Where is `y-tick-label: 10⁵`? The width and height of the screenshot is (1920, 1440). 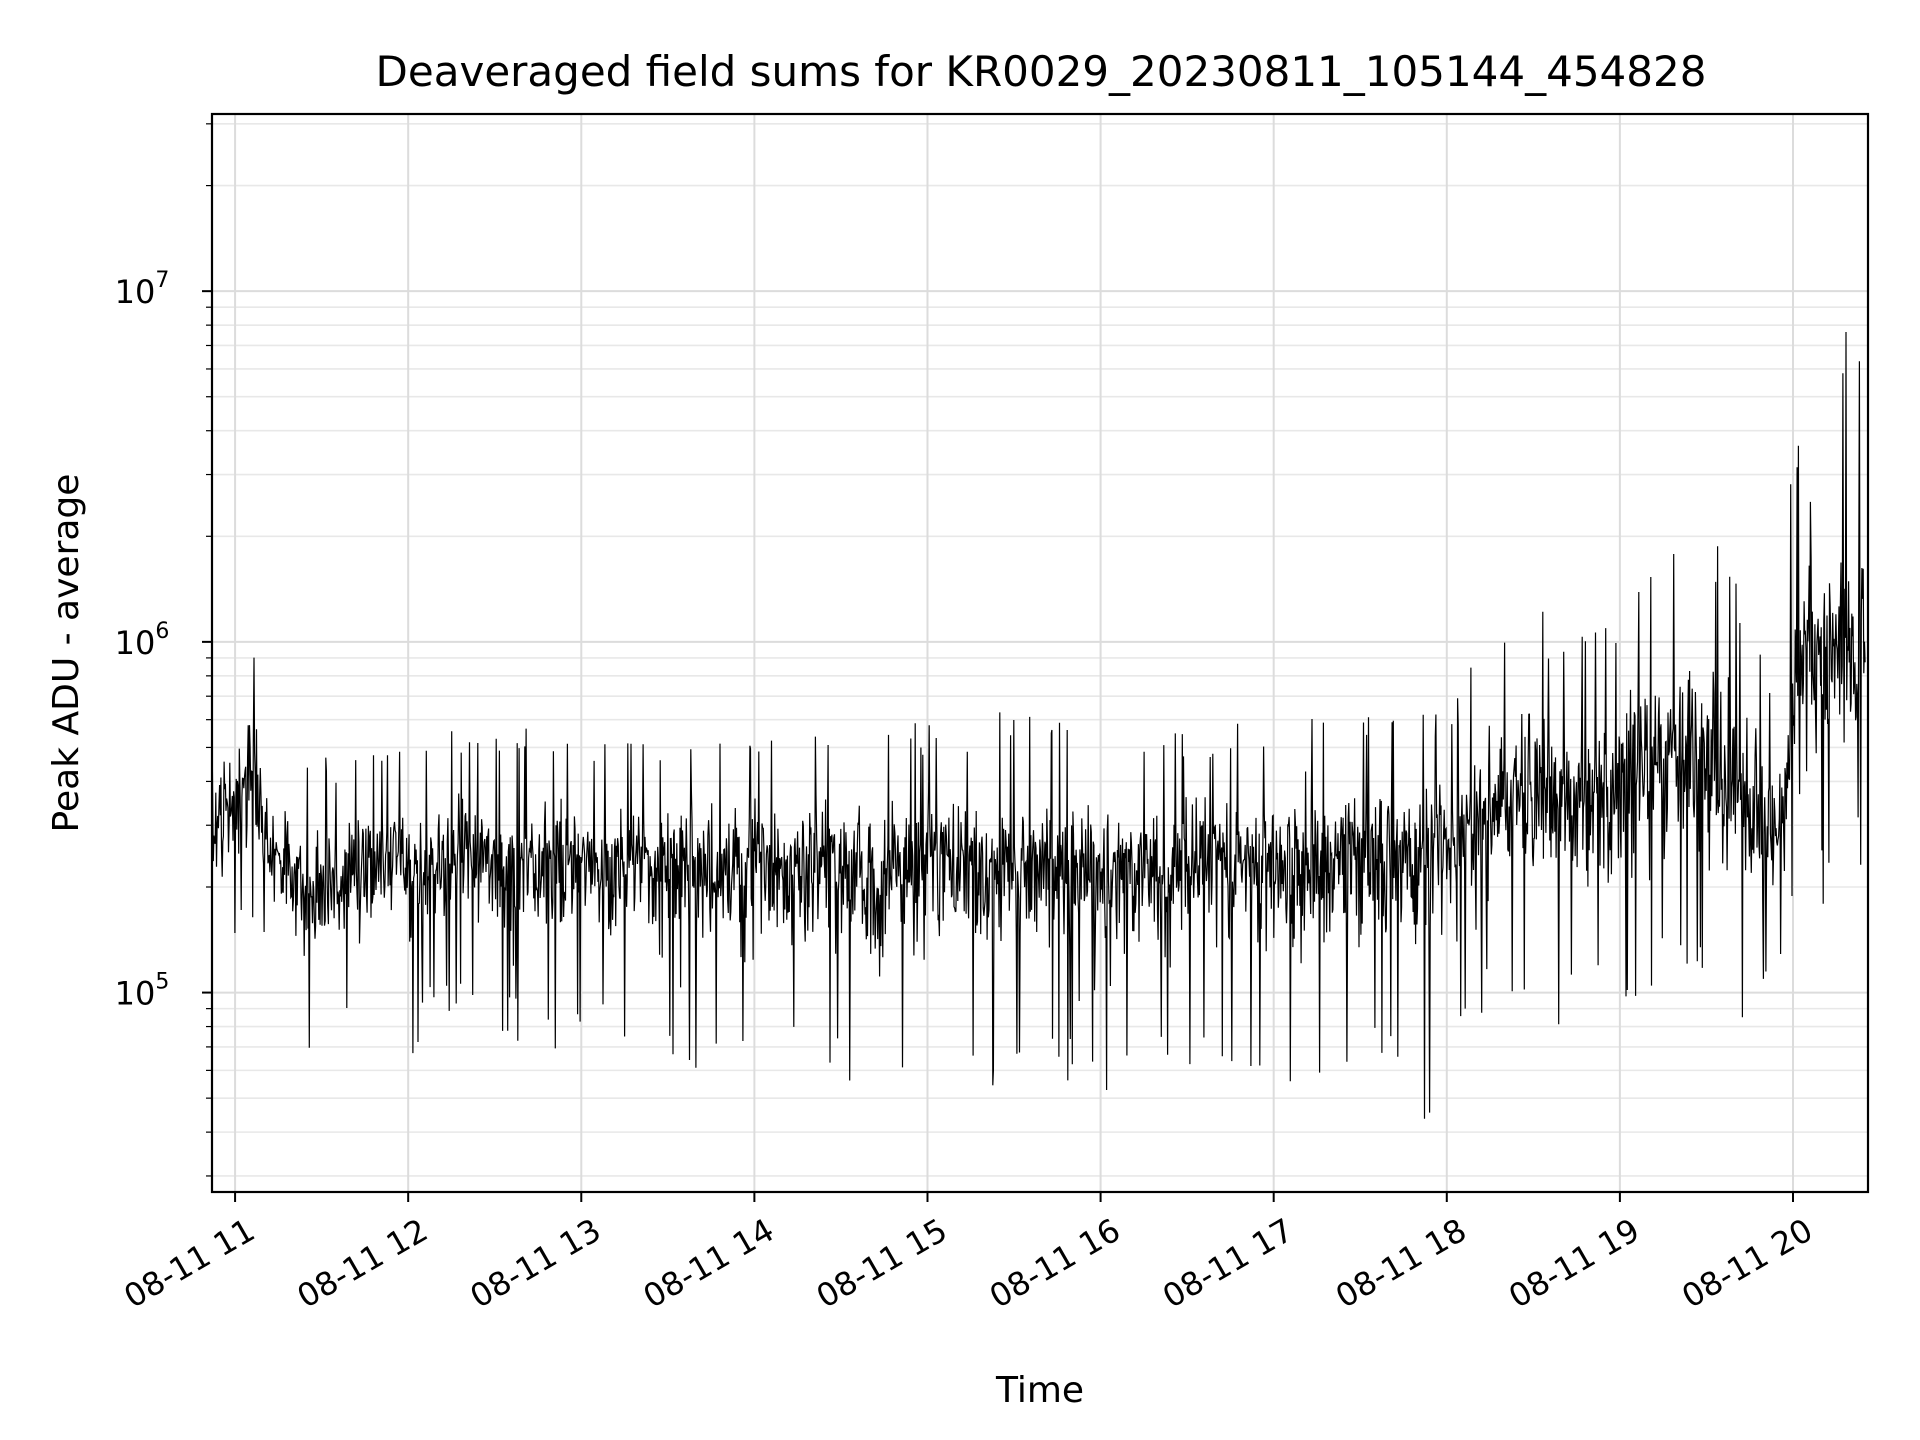
y-tick-label: 10⁵ is located at coordinates (142, 991).